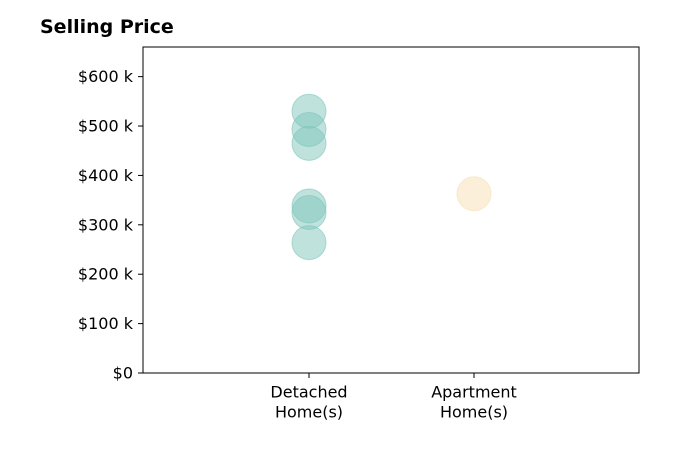 Image resolution: width=679 pixels, height=462 pixels. Describe the element at coordinates (106, 274) in the screenshot. I see `y-tick-label: $200 k` at that location.